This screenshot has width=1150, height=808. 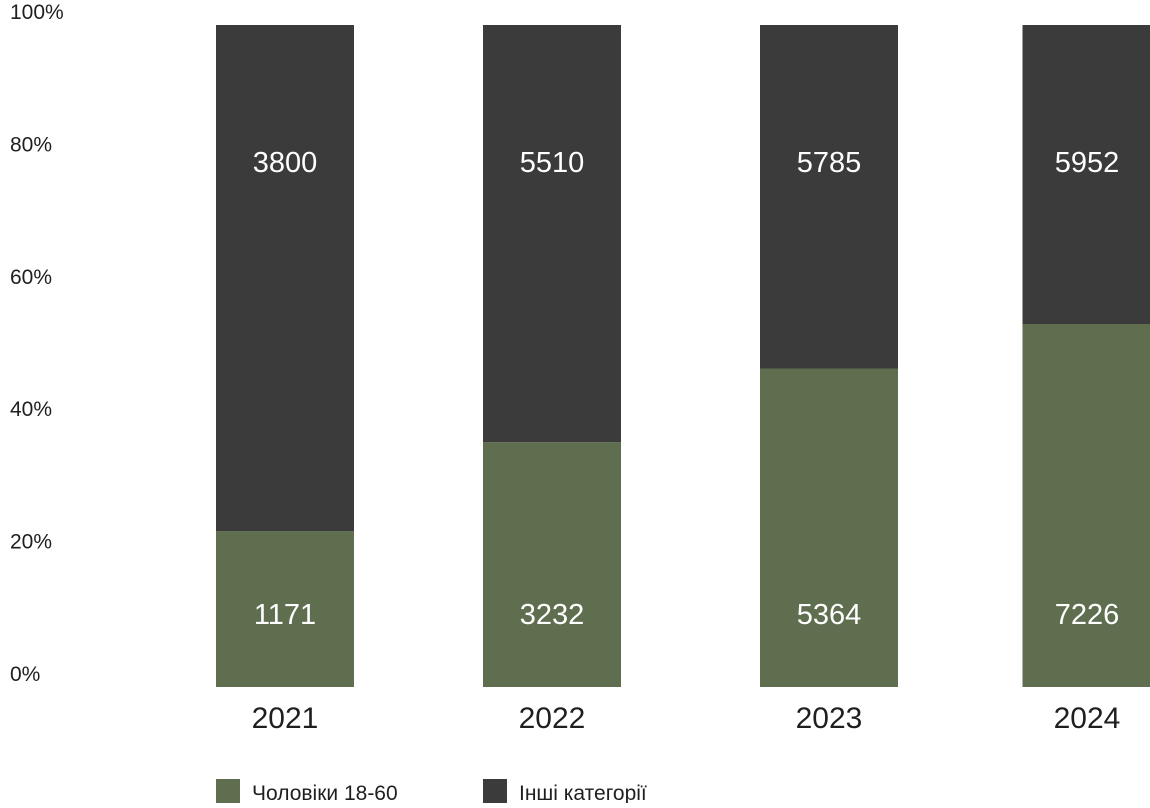 What do you see at coordinates (1087, 163) in the screenshot?
I see `bar-value-label: 5952` at bounding box center [1087, 163].